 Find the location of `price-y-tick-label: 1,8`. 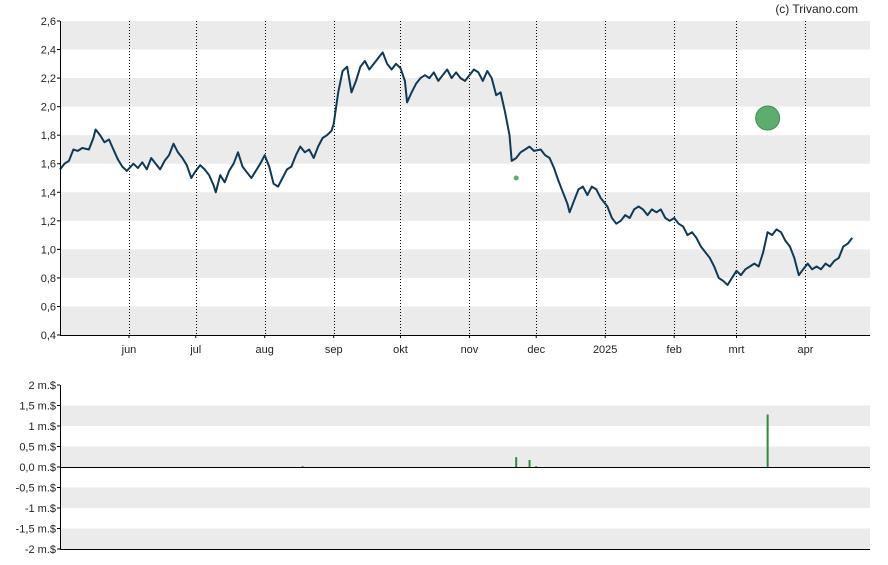

price-y-tick-label: 1,8 is located at coordinates (48, 136).